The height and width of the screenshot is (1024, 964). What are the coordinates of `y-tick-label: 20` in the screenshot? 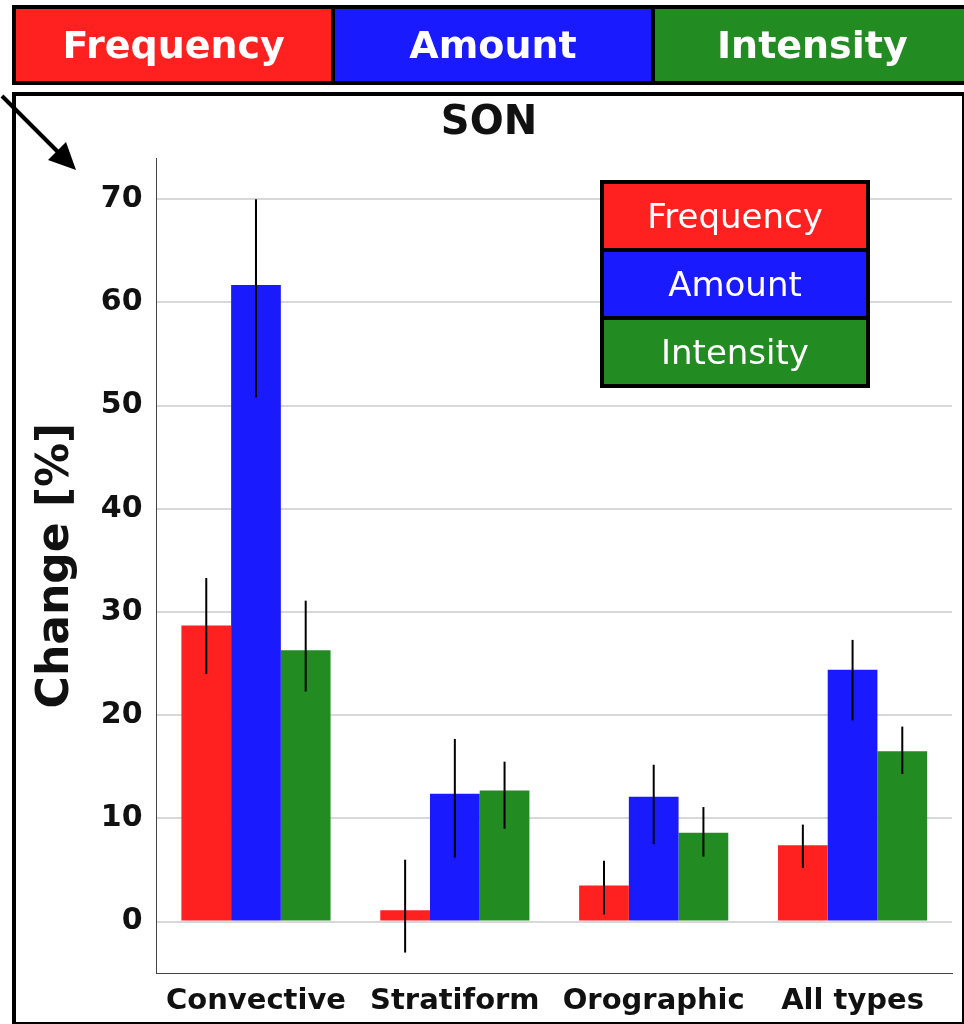 It's located at (121, 713).